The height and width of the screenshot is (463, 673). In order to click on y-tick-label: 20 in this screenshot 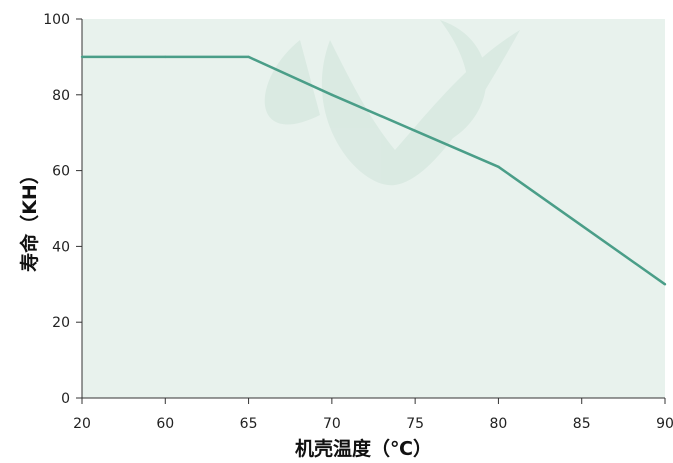, I will do `click(61, 323)`.